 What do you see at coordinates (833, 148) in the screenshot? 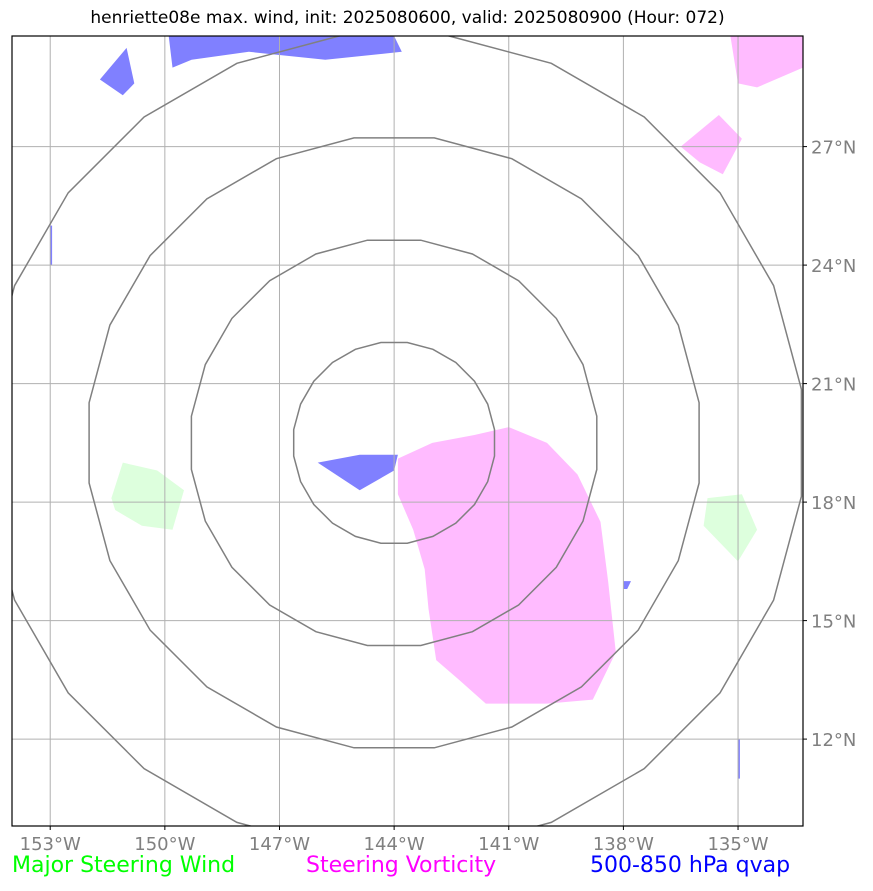
I see `lat-tick-label: 27°N` at bounding box center [833, 148].